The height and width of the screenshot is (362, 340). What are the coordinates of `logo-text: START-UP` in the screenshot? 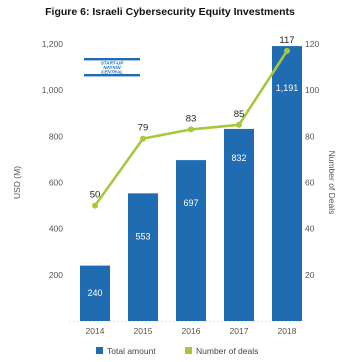 It's located at (112, 63).